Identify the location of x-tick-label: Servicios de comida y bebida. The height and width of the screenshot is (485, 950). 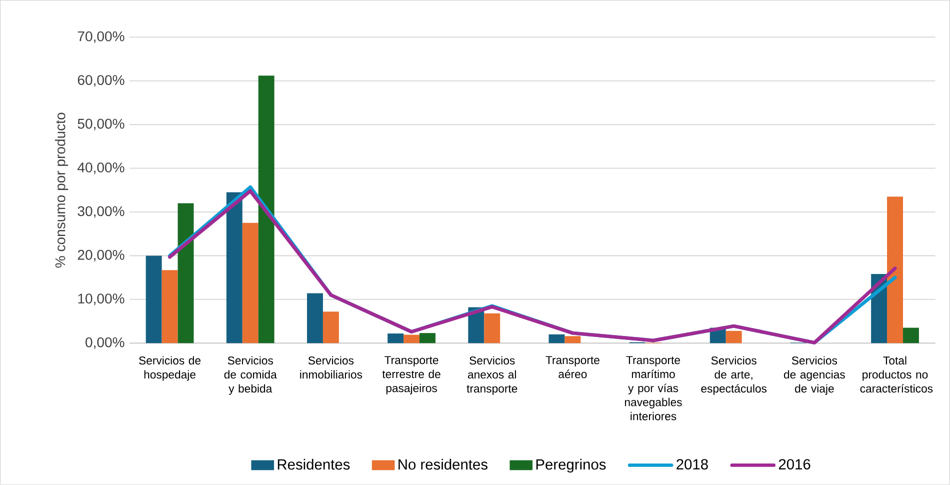
(250, 375).